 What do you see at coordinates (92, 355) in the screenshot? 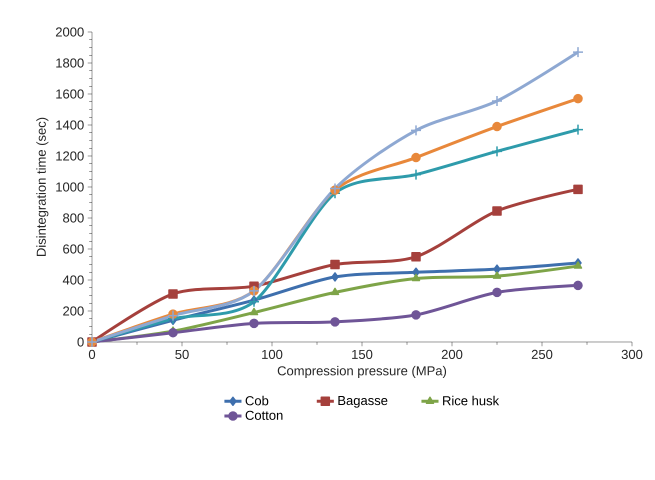
I see `x-tick-label: 0` at bounding box center [92, 355].